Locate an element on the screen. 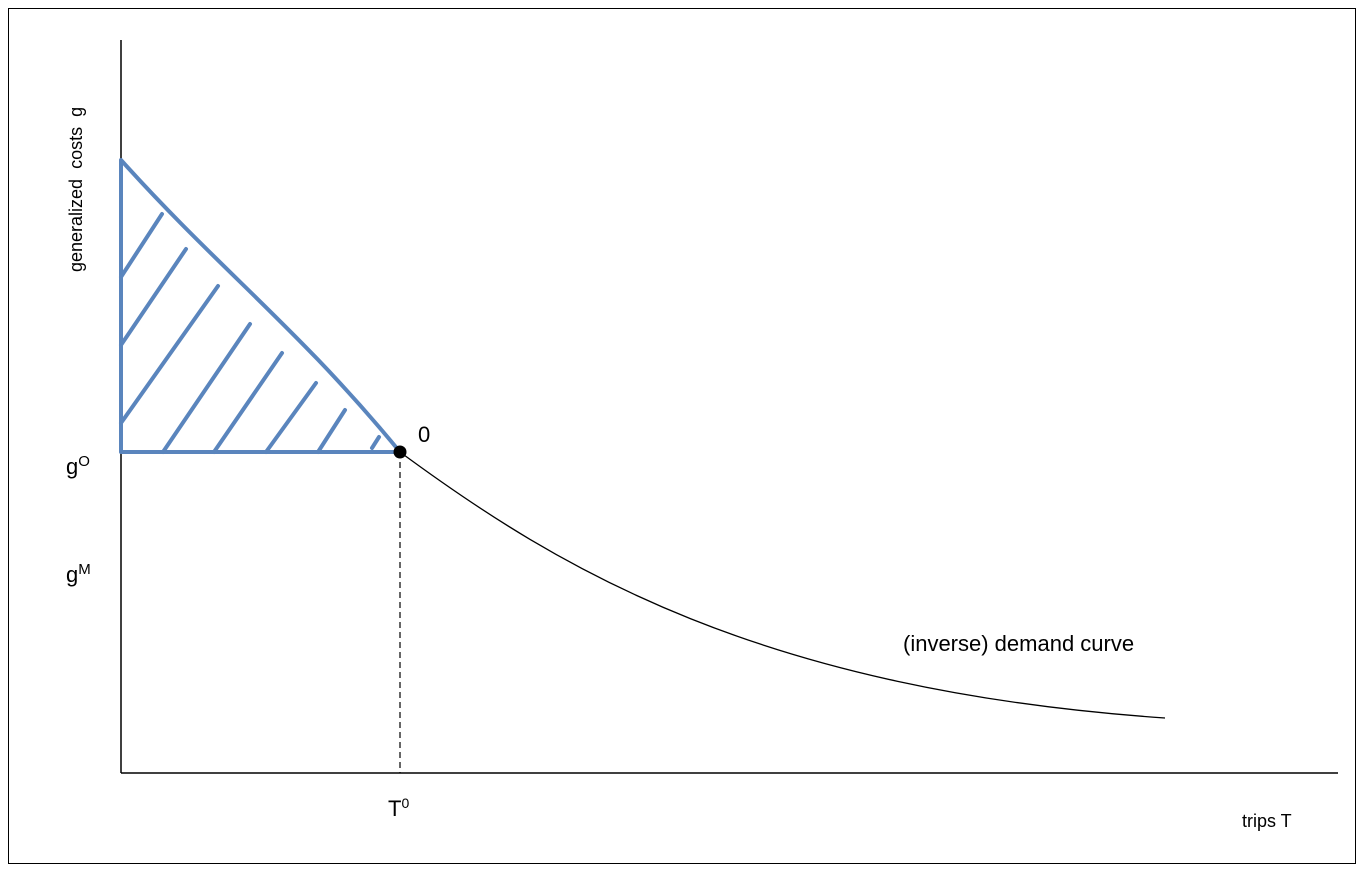 This screenshot has height=872, width=1364. t0-base: T is located at coordinates (394, 808).